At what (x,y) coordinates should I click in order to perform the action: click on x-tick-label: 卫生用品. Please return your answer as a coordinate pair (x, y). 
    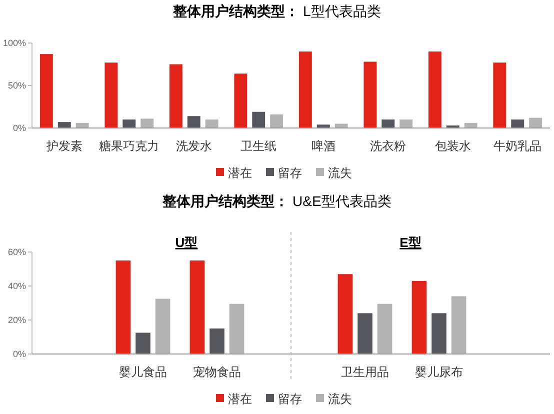
    Looking at the image, I should click on (365, 372).